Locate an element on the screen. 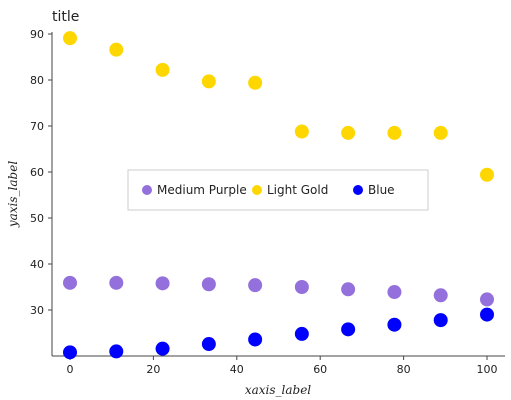  x-tick-label: 40 is located at coordinates (237, 369).